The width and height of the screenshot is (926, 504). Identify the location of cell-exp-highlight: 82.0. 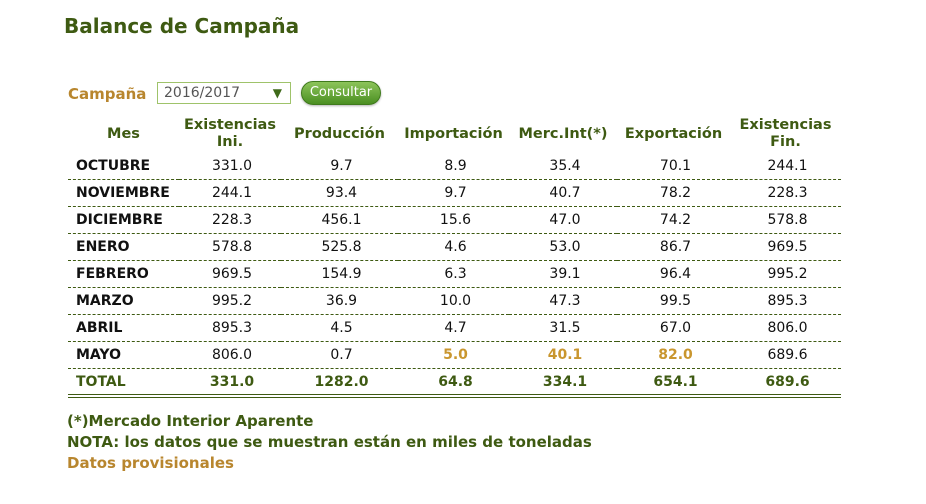
(673, 355).